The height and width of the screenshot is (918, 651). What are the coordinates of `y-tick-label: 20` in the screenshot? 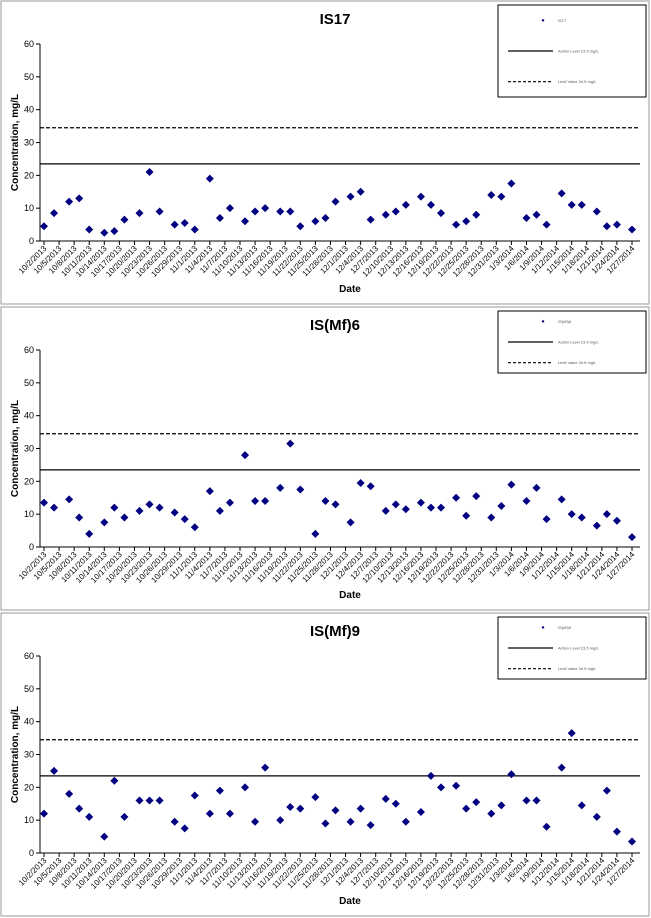 It's located at (29, 481).